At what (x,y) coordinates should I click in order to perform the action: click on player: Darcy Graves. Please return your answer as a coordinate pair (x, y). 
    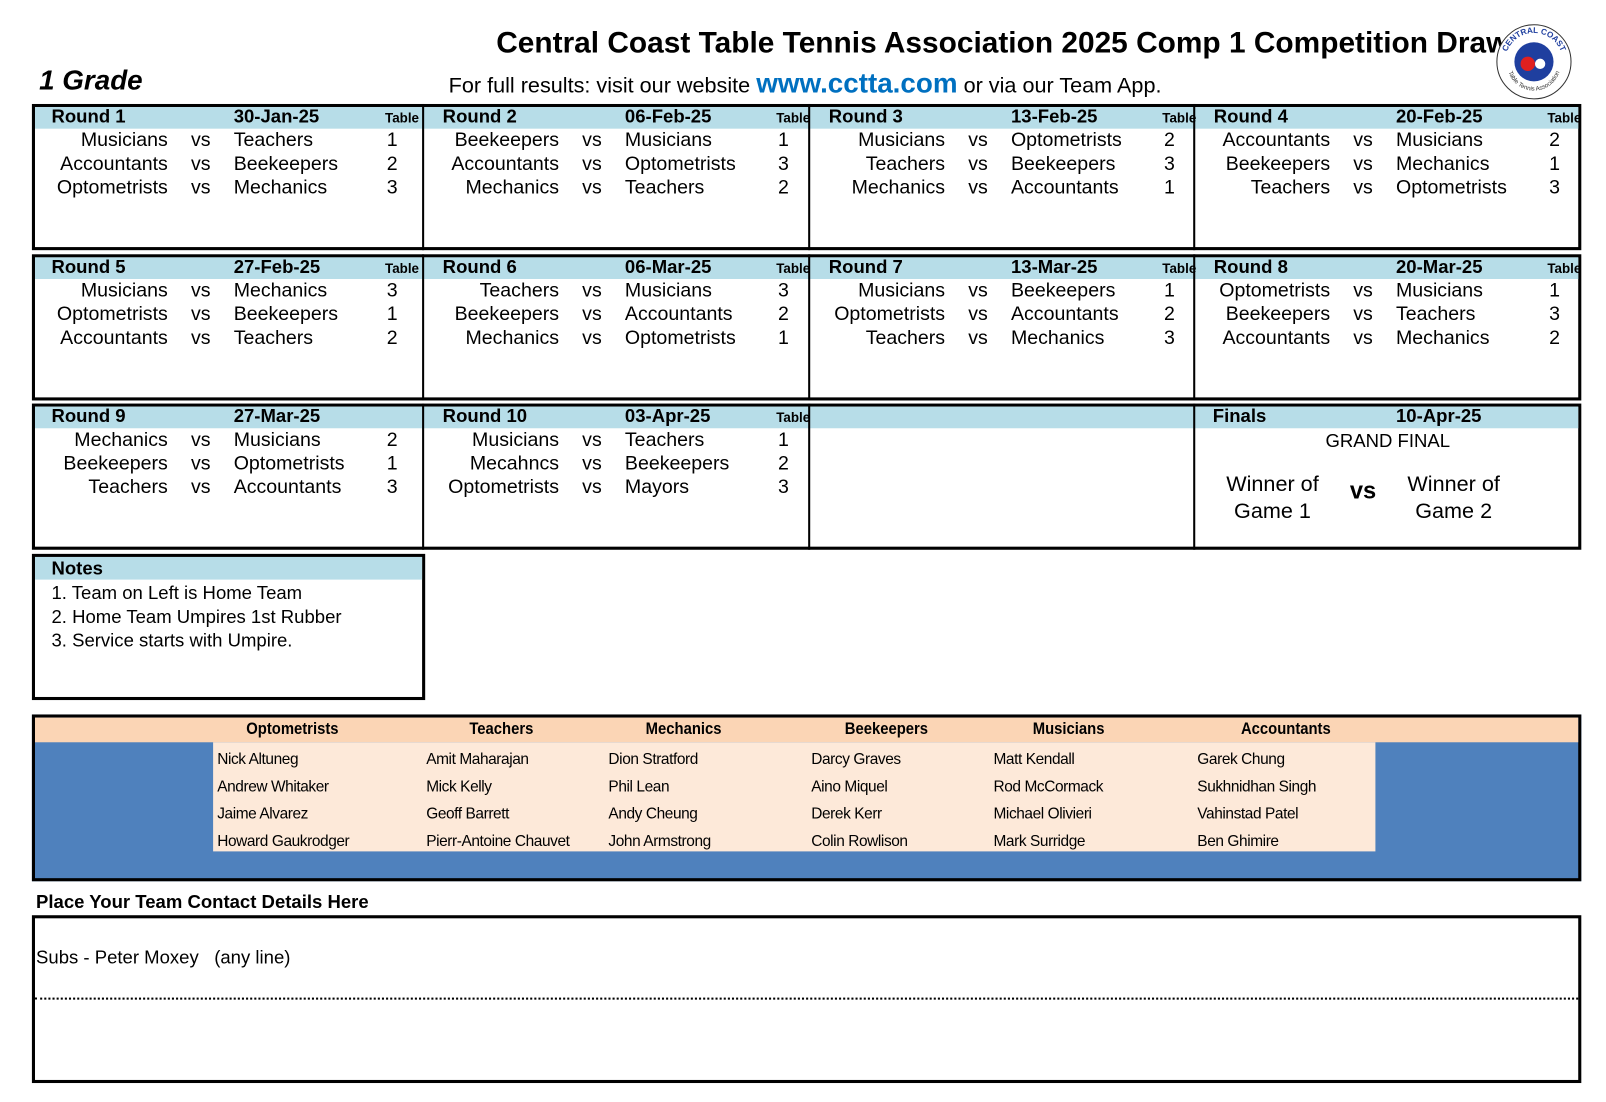
    Looking at the image, I should click on (856, 759).